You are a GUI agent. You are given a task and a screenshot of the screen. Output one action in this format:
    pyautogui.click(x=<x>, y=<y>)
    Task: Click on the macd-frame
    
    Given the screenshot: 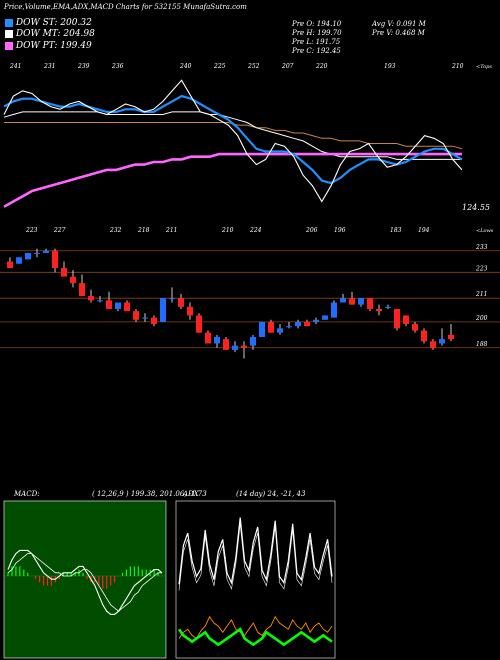 What is the action you would take?
    pyautogui.click(x=85, y=579)
    